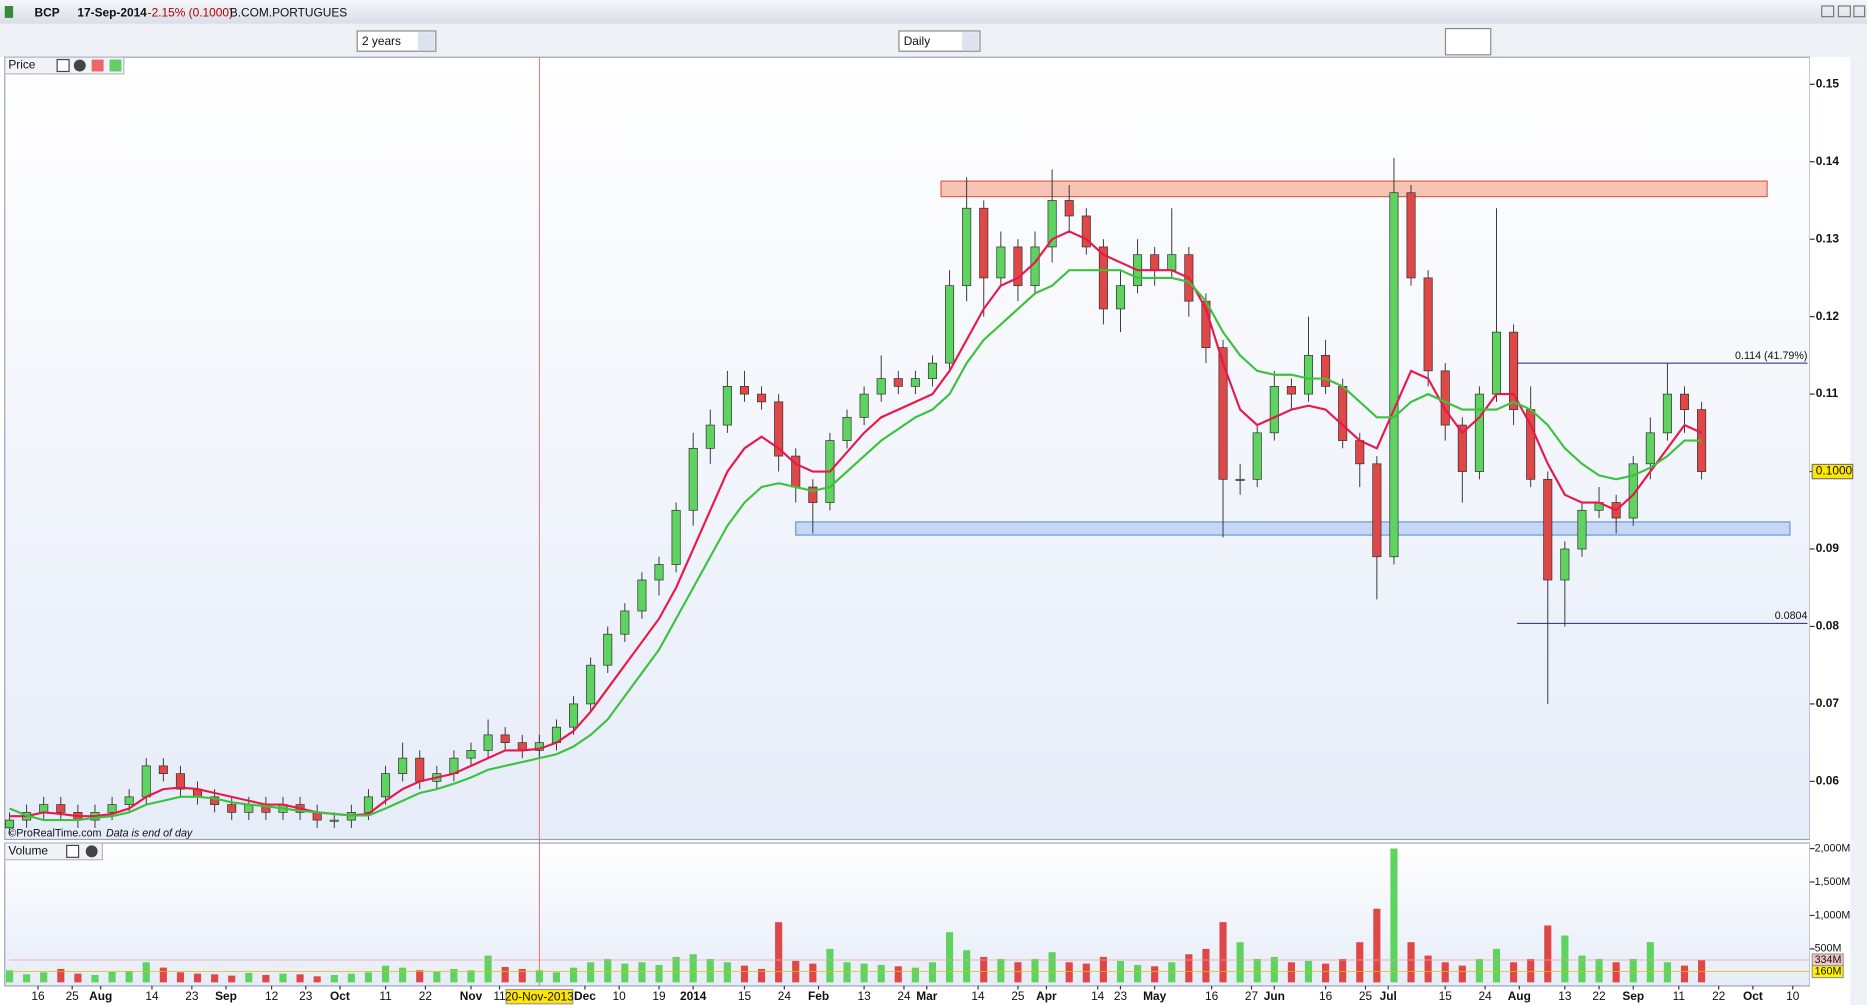  I want to click on interval-dropdown: Daily, so click(939, 41).